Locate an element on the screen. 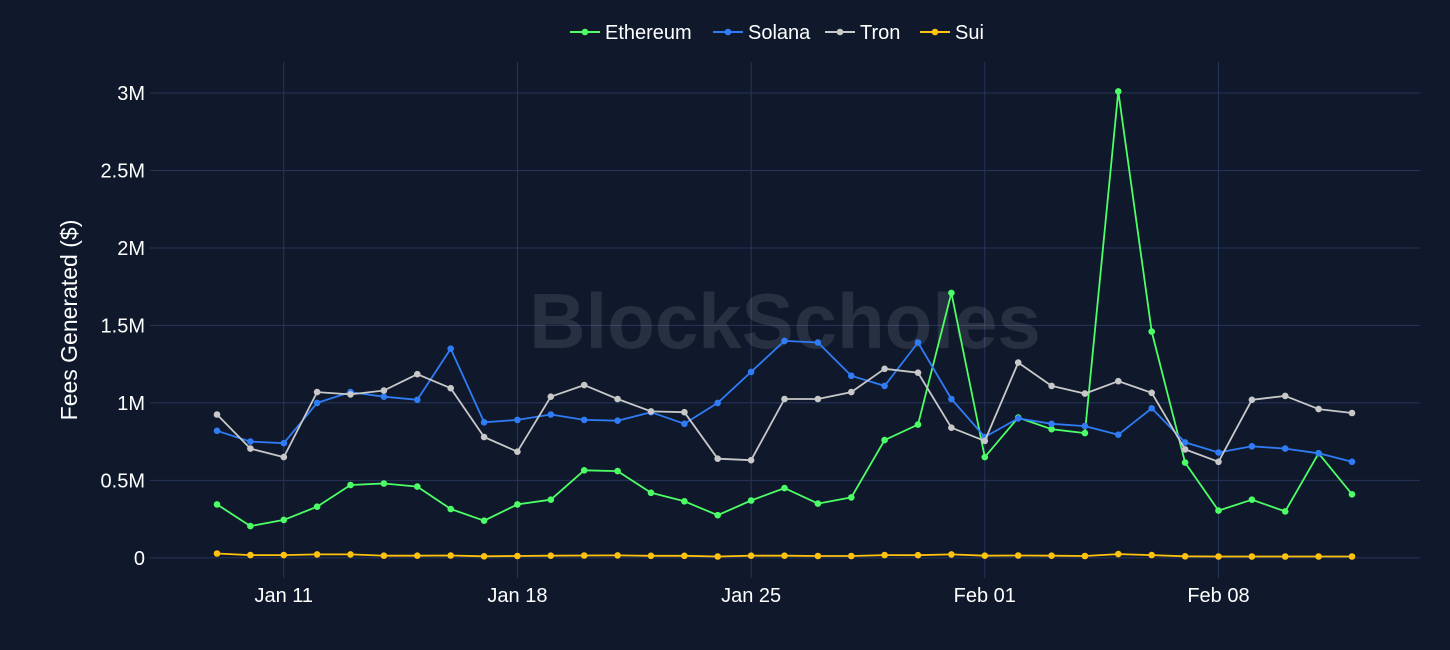  legend: Ethereum Solana Tron Sui is located at coordinates (777, 33).